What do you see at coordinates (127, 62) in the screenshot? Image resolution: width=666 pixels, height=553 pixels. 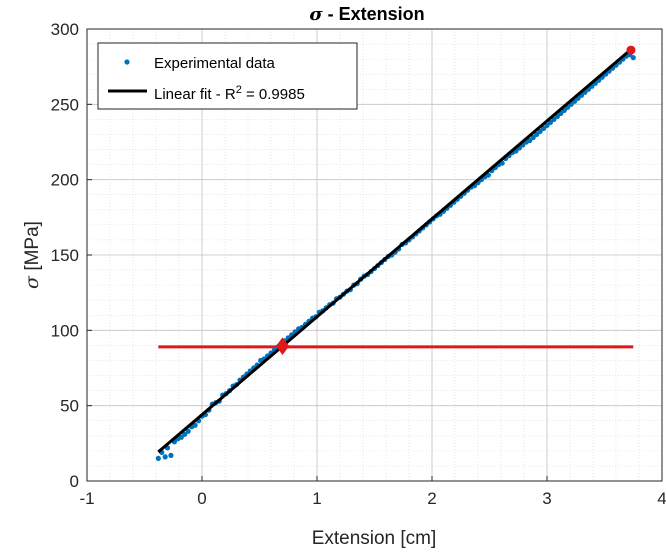 I see `legend-marker-experimental` at bounding box center [127, 62].